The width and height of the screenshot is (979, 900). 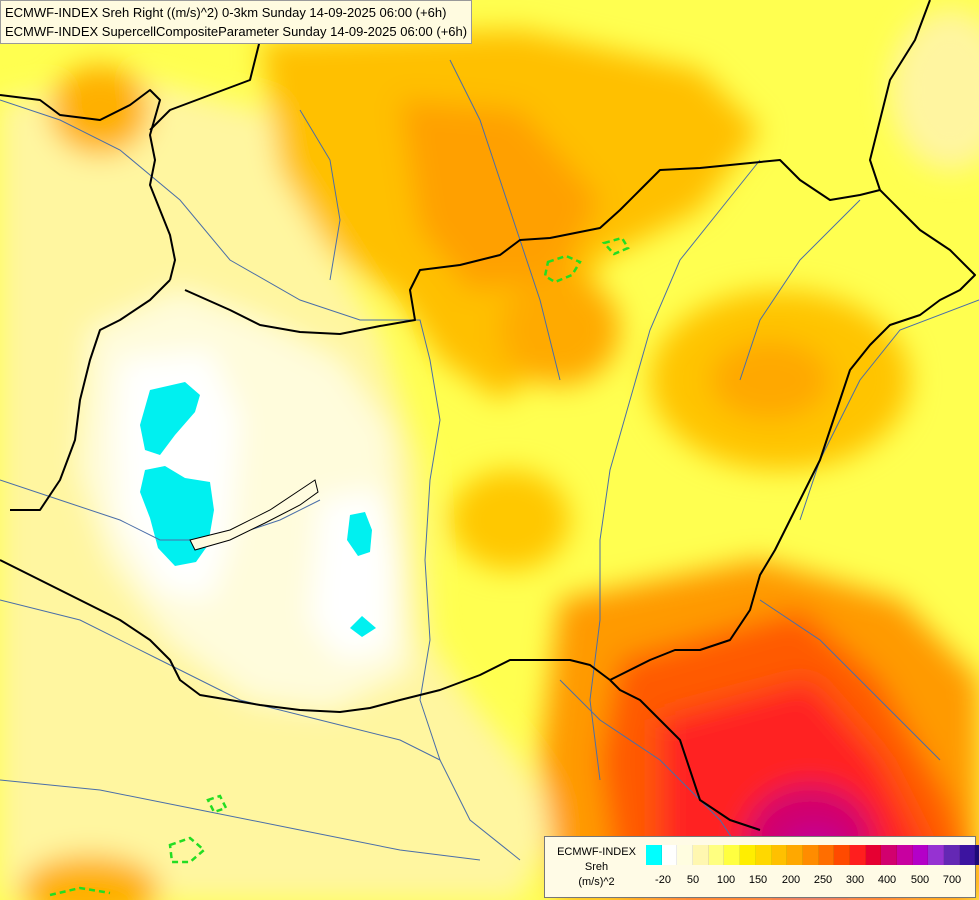 I want to click on negative-sreh-areas, so click(x=258, y=509).